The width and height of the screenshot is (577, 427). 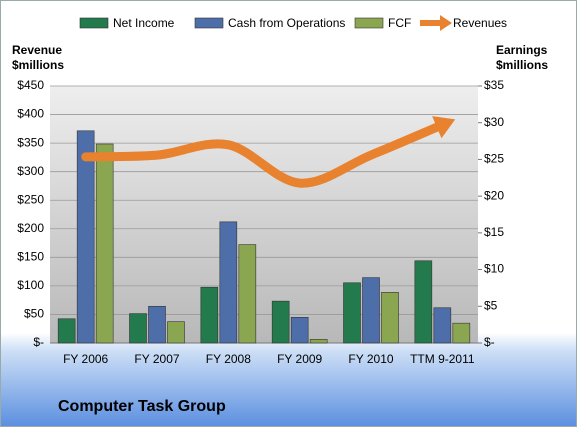 What do you see at coordinates (494, 269) in the screenshot?
I see `y2-tick-label: $10` at bounding box center [494, 269].